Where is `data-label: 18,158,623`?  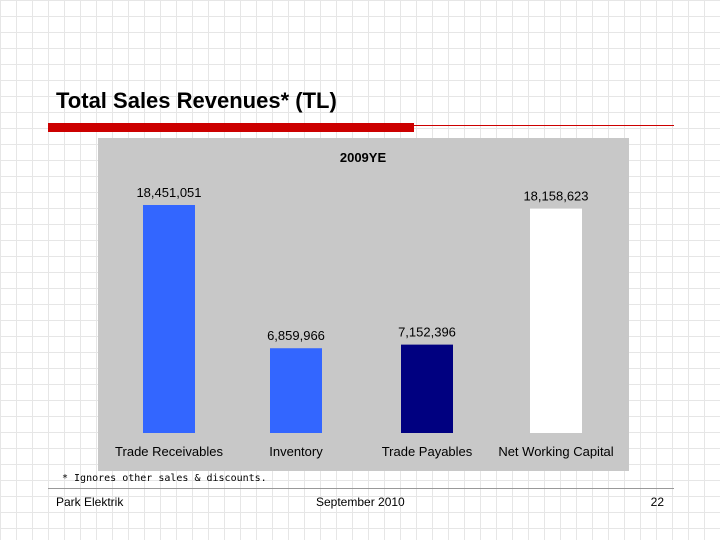 data-label: 18,158,623 is located at coordinates (555, 196).